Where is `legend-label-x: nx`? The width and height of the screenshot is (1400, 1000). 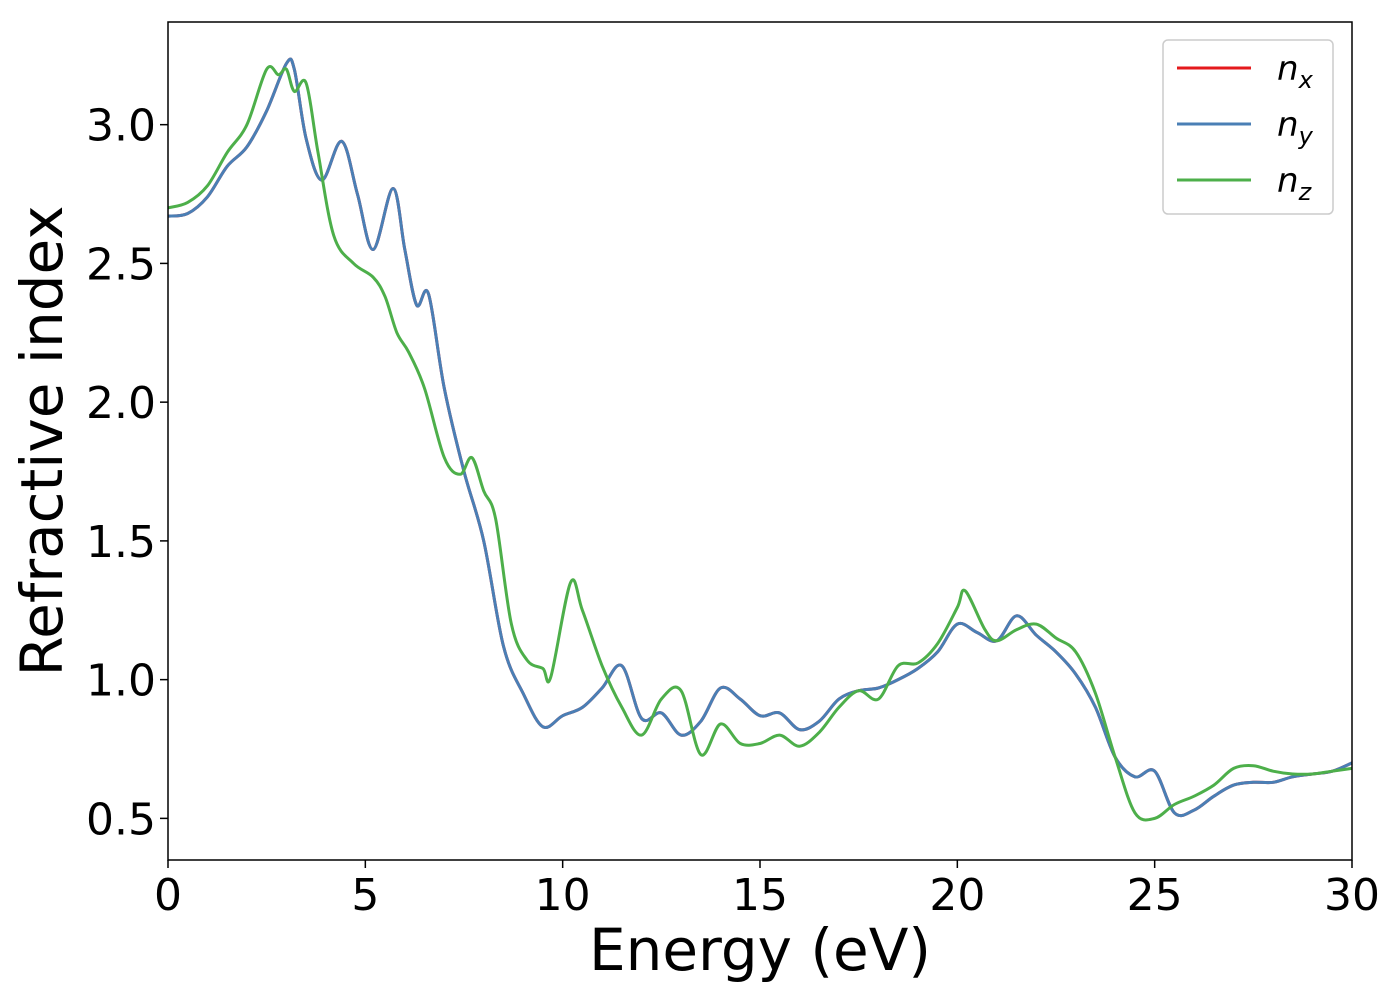
legend-label-x: nx is located at coordinates (1295, 71).